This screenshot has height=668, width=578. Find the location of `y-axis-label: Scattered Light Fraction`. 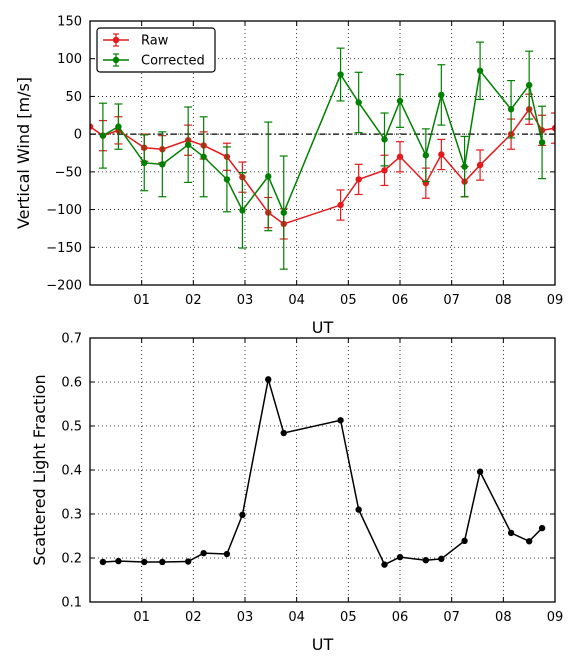

y-axis-label: Scattered Light Fraction is located at coordinates (39, 469).